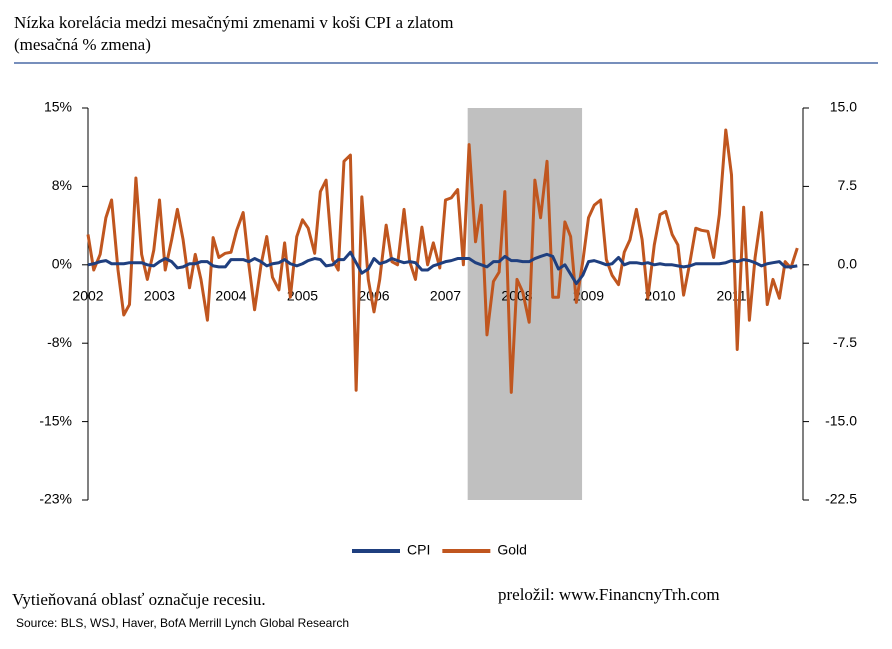  What do you see at coordinates (159, 296) in the screenshot?
I see `x-tick-label: 2003` at bounding box center [159, 296].